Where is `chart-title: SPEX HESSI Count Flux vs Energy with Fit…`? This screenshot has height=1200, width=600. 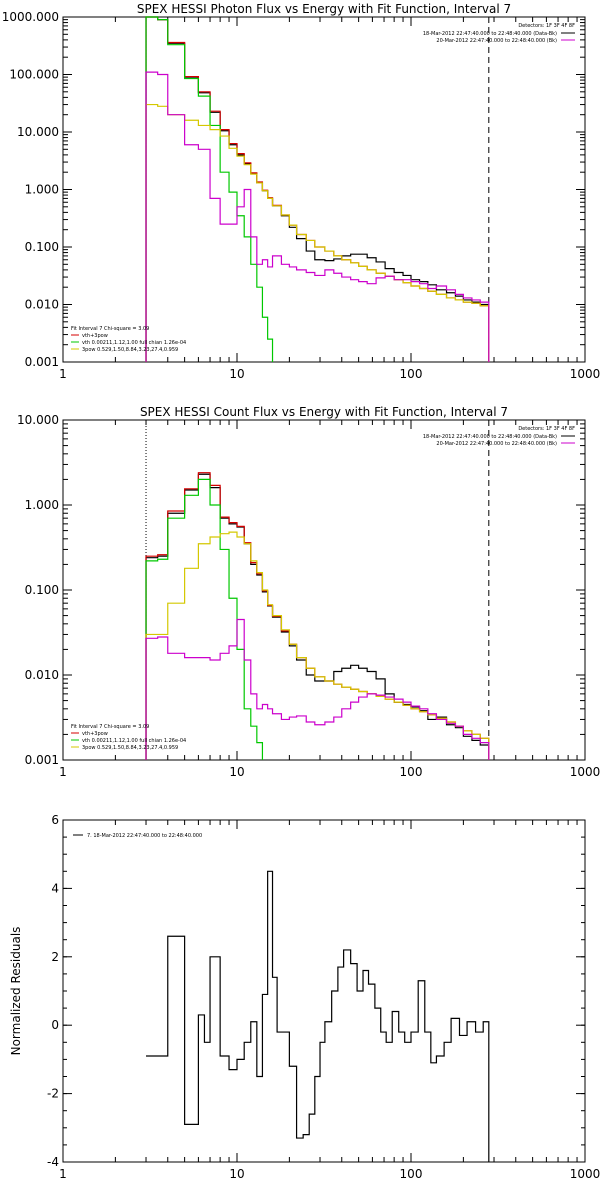 chart-title: SPEX HESSI Count Flux vs Energy with Fit… is located at coordinates (324, 412).